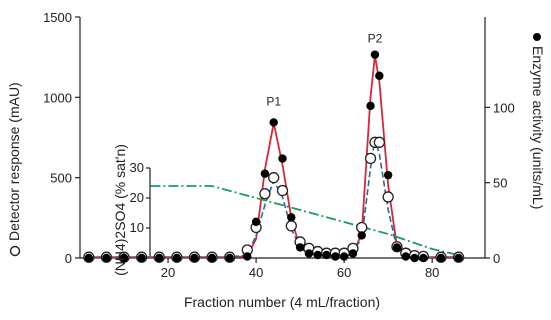 Image resolution: width=551 pixels, height=320 pixels. Describe the element at coordinates (344, 272) in the screenshot. I see `x-tick-label: 60` at that location.